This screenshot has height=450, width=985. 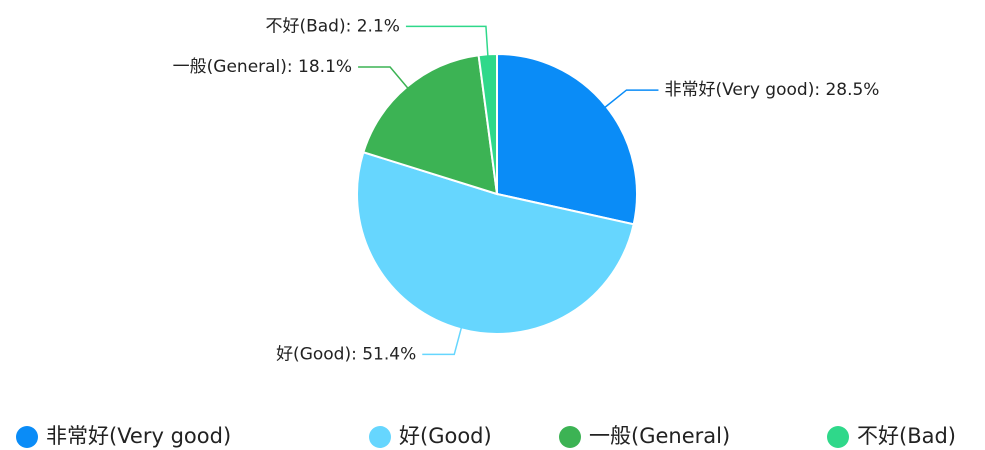 I want to click on legend-label: 非常好(Very good), so click(x=138, y=436).